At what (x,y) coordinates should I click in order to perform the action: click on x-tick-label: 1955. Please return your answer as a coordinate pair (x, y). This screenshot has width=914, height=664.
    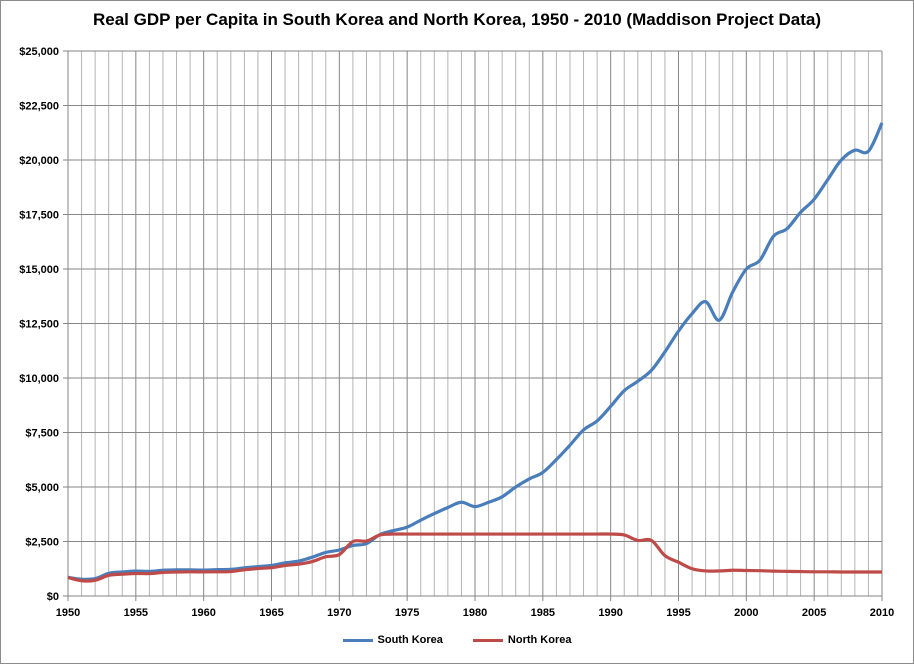
    Looking at the image, I should click on (136, 613).